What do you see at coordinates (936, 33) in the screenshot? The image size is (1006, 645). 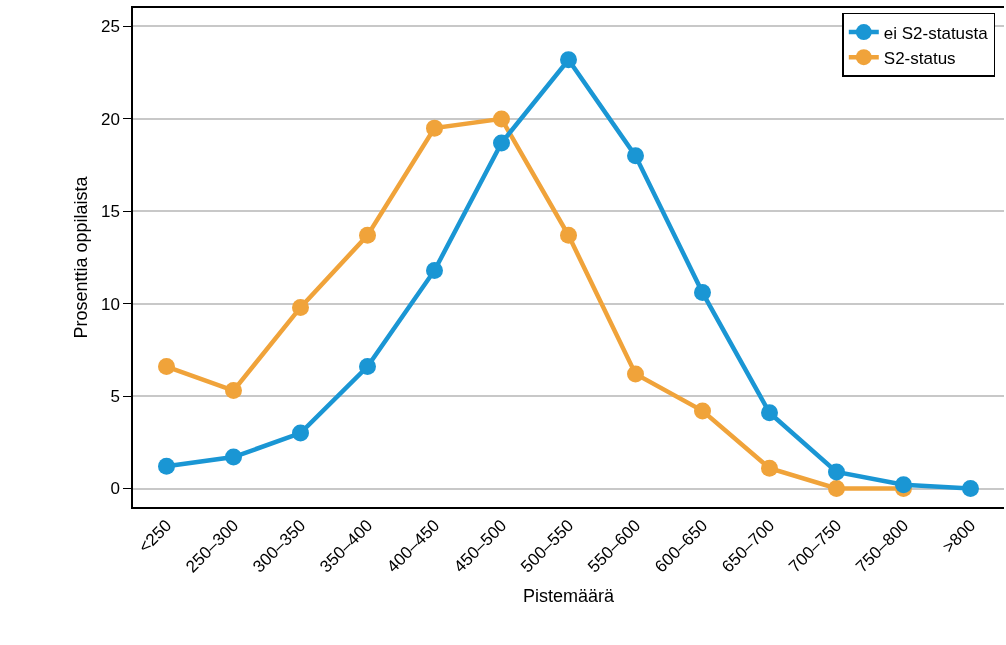 I see `legend-label: ei S2-statusta` at bounding box center [936, 33].